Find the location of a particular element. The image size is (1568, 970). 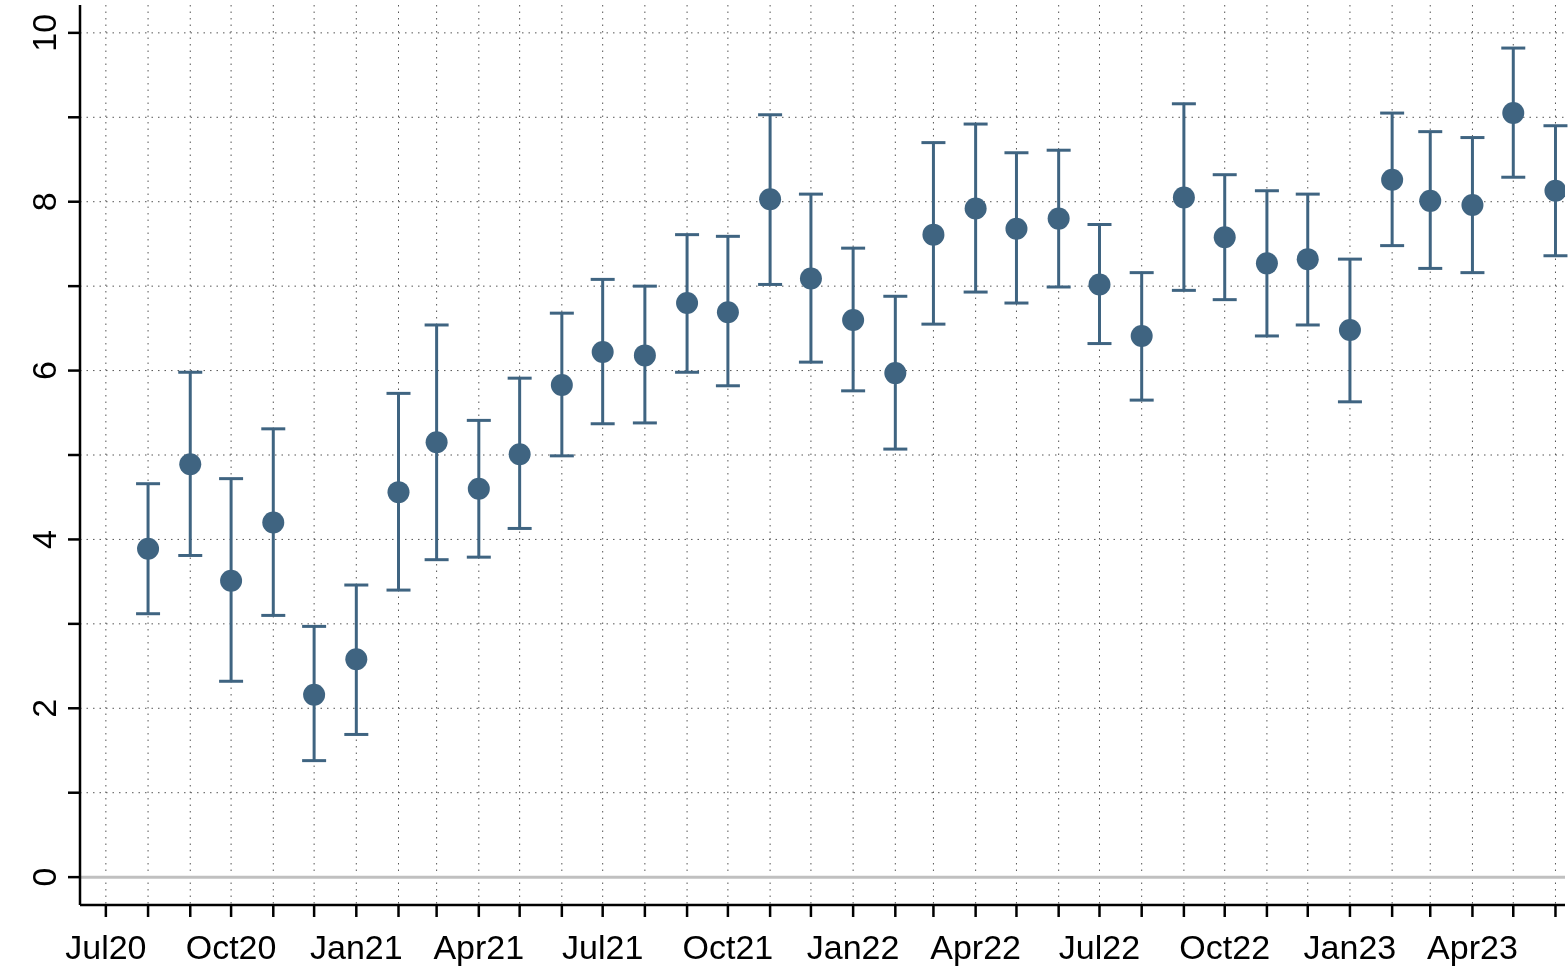

y-tick-label: 2 is located at coordinates (44, 708).